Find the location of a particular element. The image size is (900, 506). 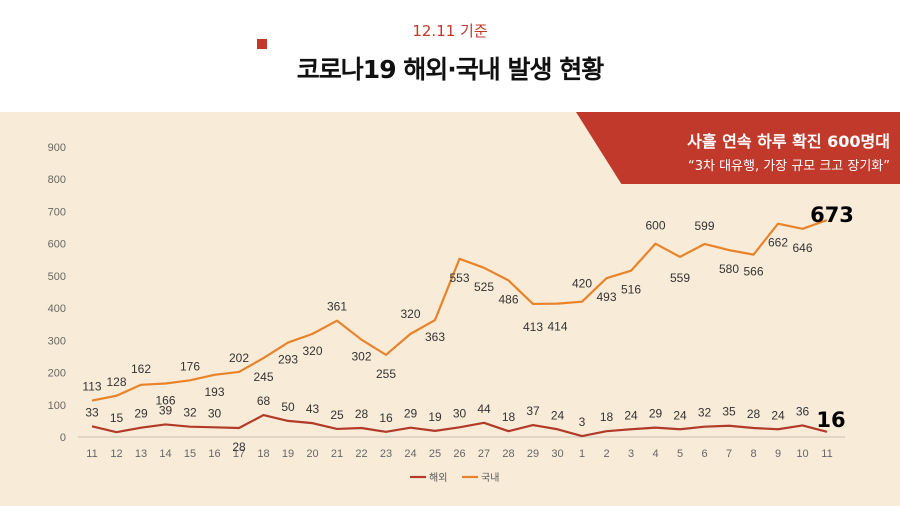

data-label-domestic: 255 is located at coordinates (386, 374).